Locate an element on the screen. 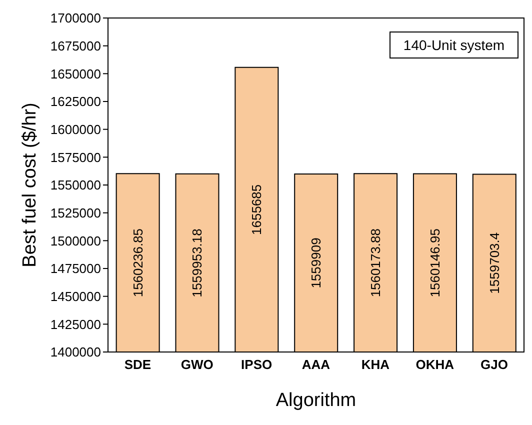  x-tick-label: KHA is located at coordinates (375, 364).